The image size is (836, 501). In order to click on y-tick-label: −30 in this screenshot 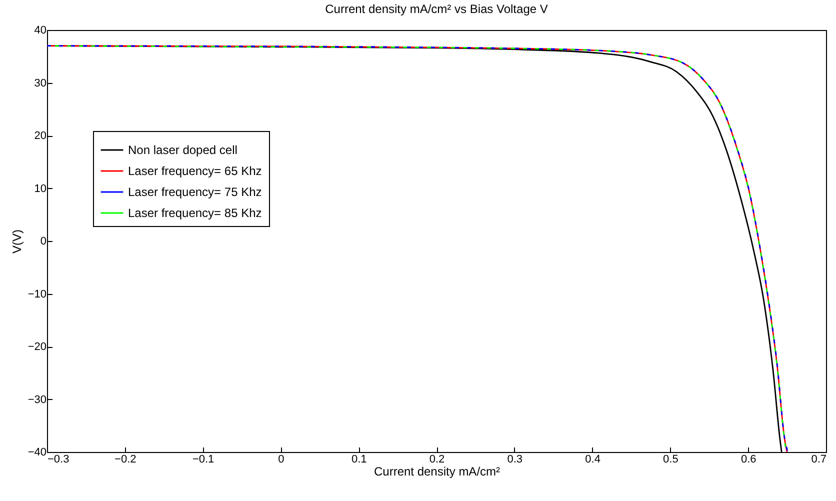, I will do `click(37, 400)`.